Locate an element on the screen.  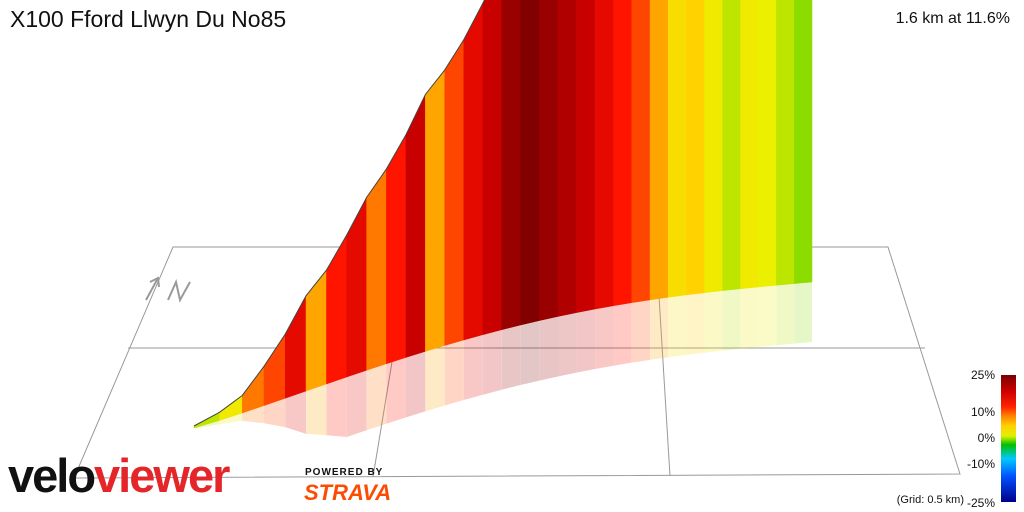
powered-by-label: POWERED BY is located at coordinates (344, 472).